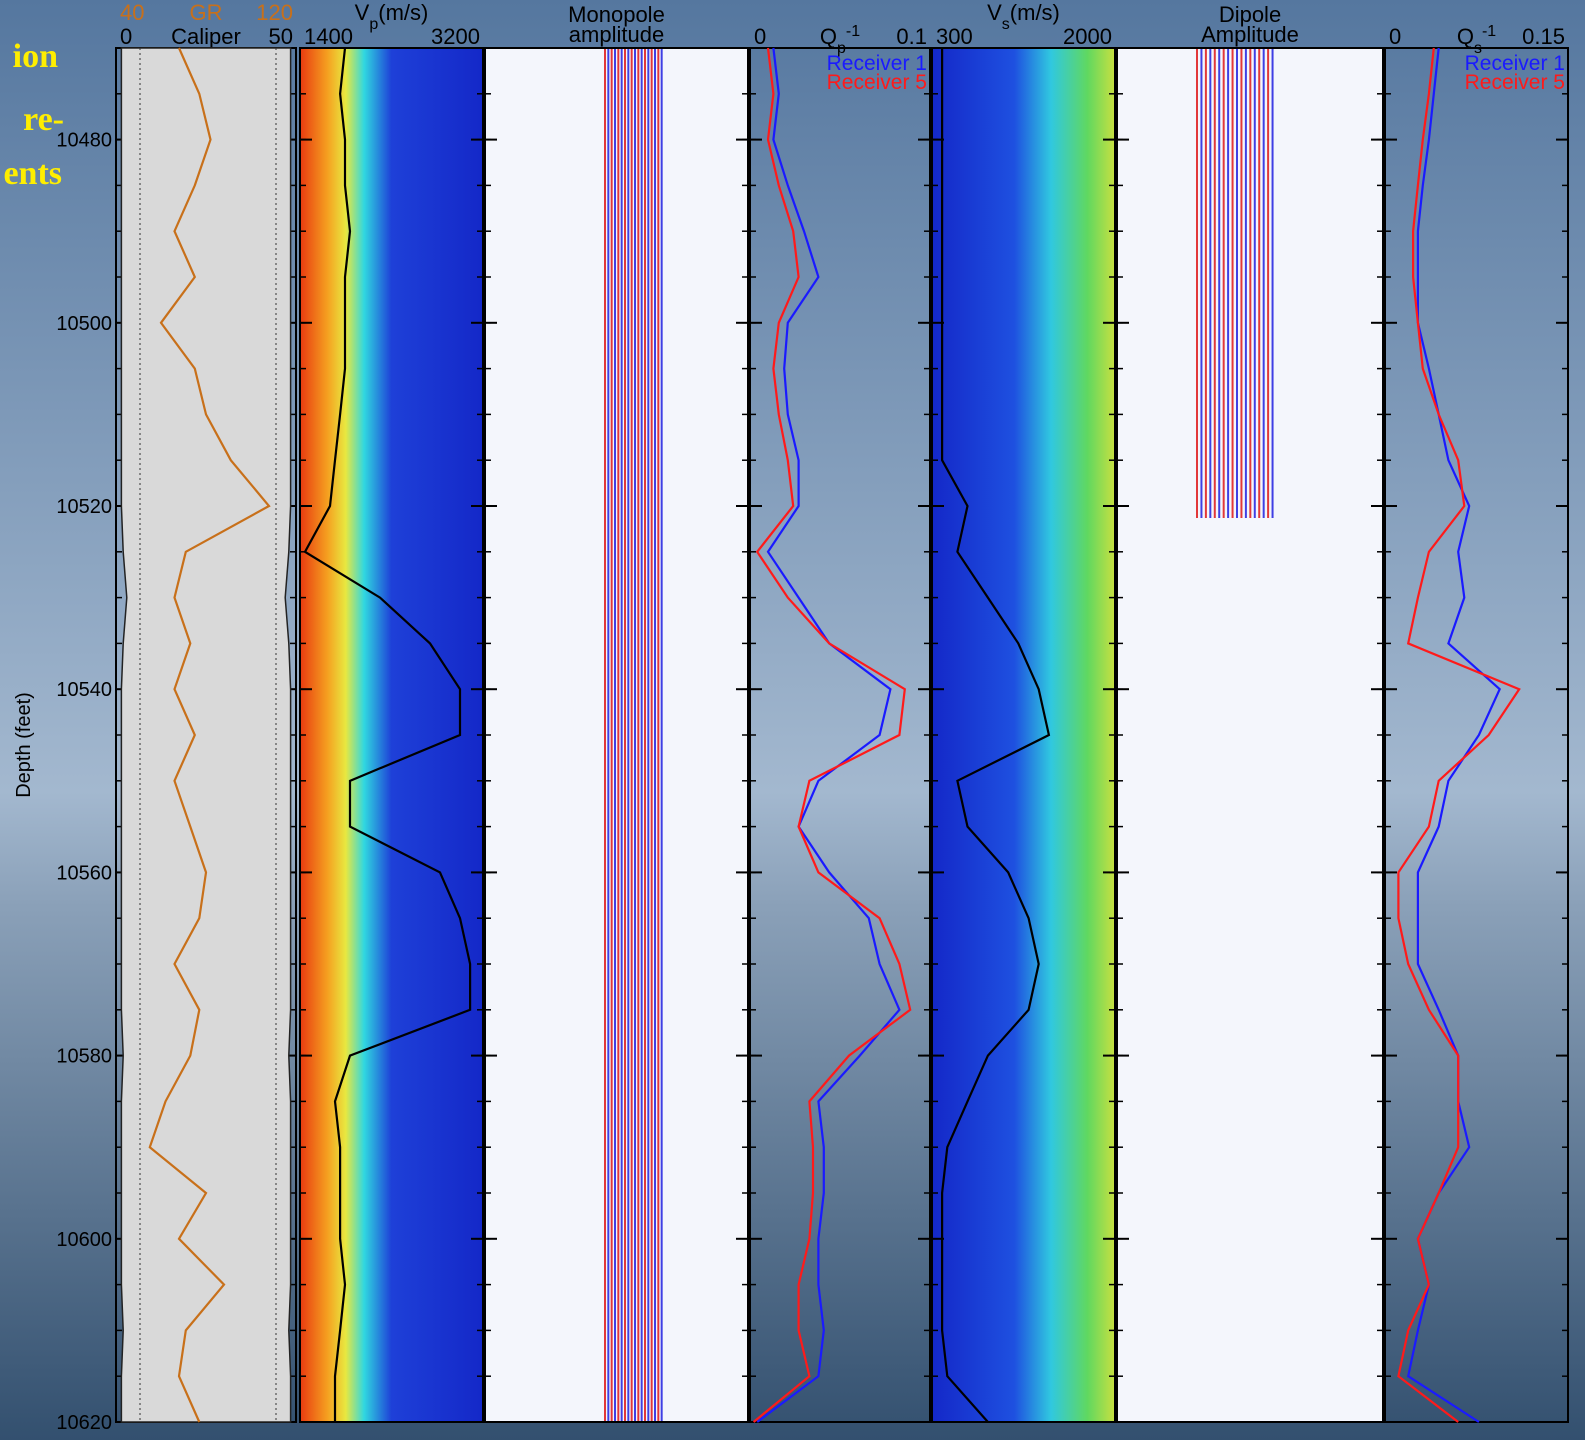 This screenshot has height=1440, width=1585. Describe the element at coordinates (1250, 14) in the screenshot. I see `track-title: Dipole` at that location.